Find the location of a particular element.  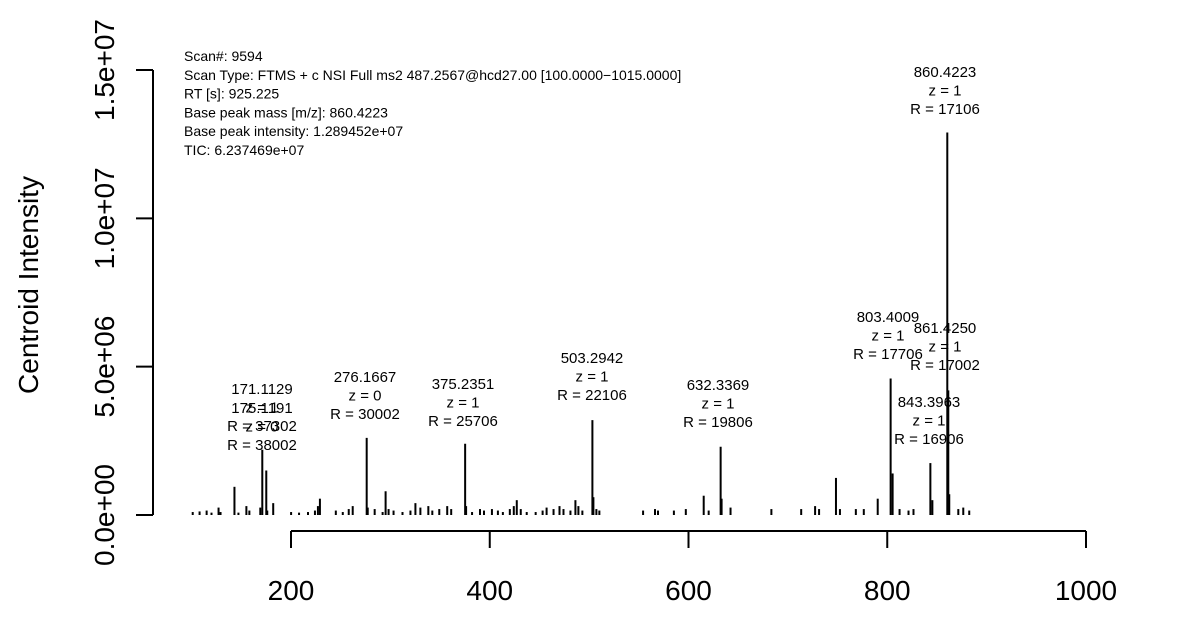

peak-mz-label: 375.2351 is located at coordinates (463, 384).